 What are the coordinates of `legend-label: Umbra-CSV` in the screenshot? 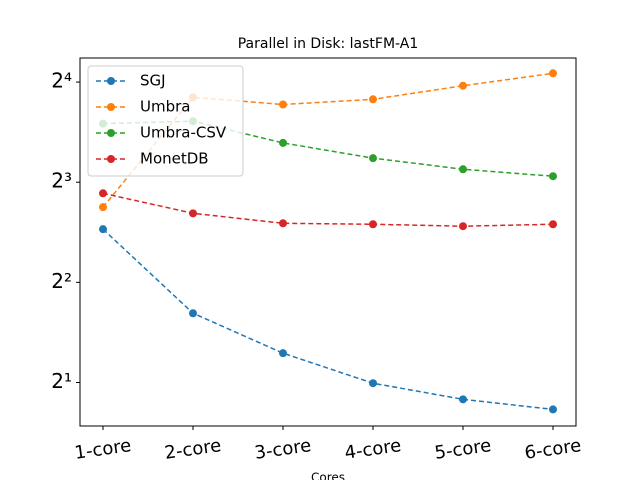 It's located at (183, 133).